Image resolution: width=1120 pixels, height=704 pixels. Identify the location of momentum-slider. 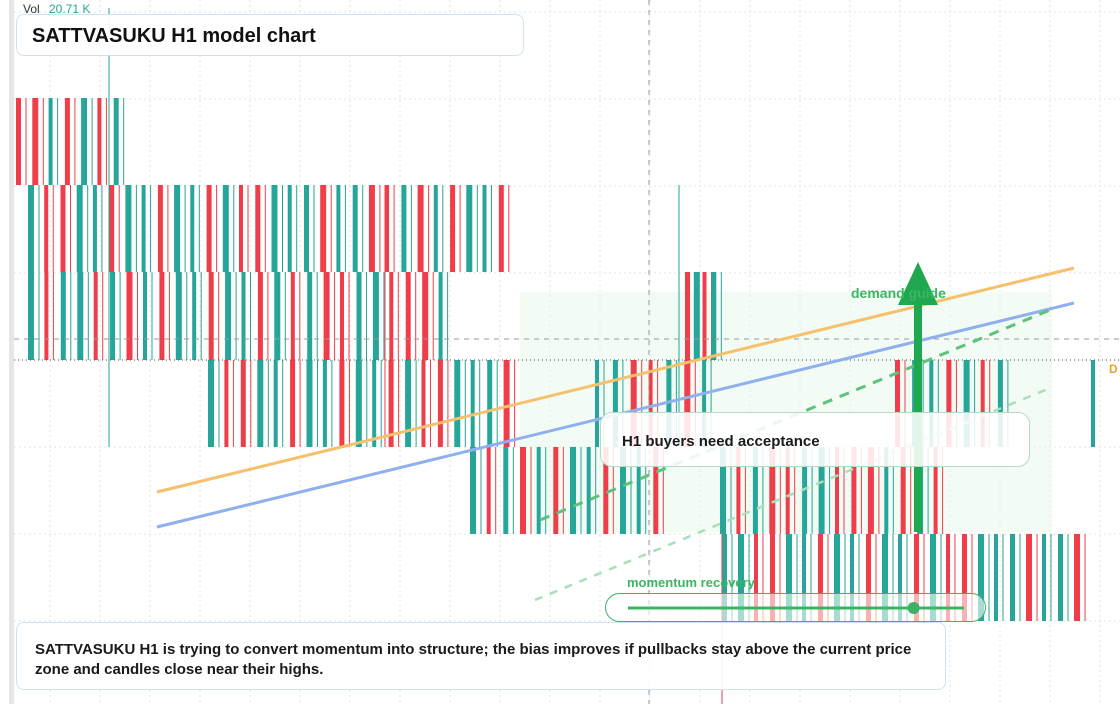
(795, 607).